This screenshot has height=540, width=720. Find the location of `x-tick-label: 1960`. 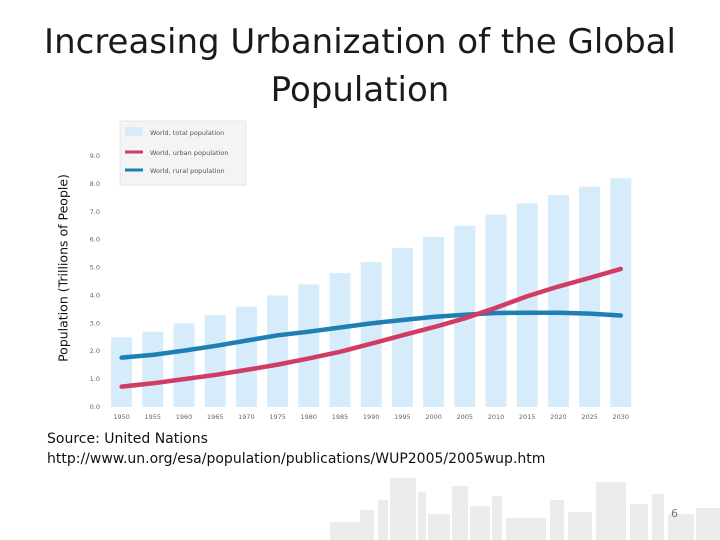

x-tick-label: 1960 is located at coordinates (184, 417).